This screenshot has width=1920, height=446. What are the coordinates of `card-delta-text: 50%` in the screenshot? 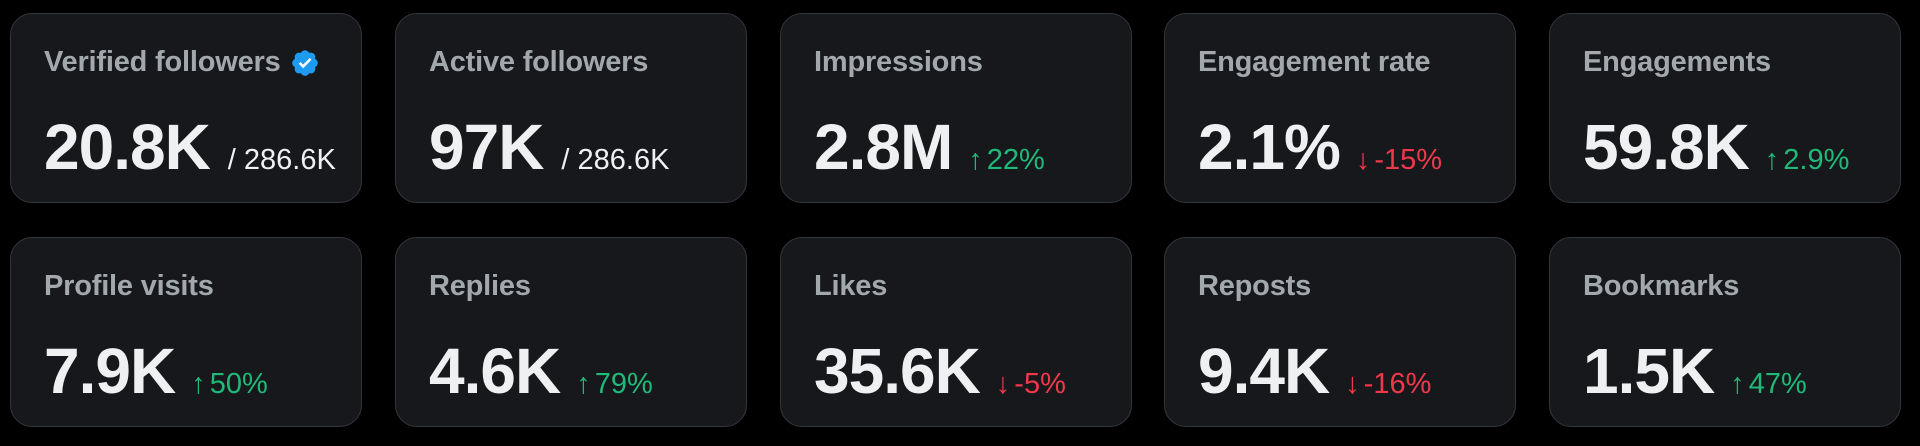 It's located at (238, 384).